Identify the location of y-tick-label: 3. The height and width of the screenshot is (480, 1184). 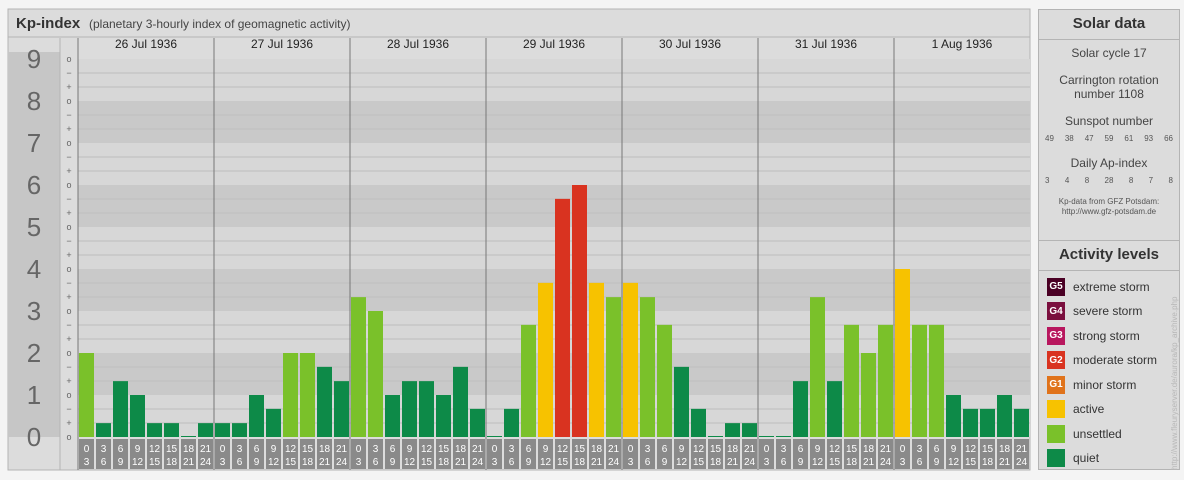
(34, 311).